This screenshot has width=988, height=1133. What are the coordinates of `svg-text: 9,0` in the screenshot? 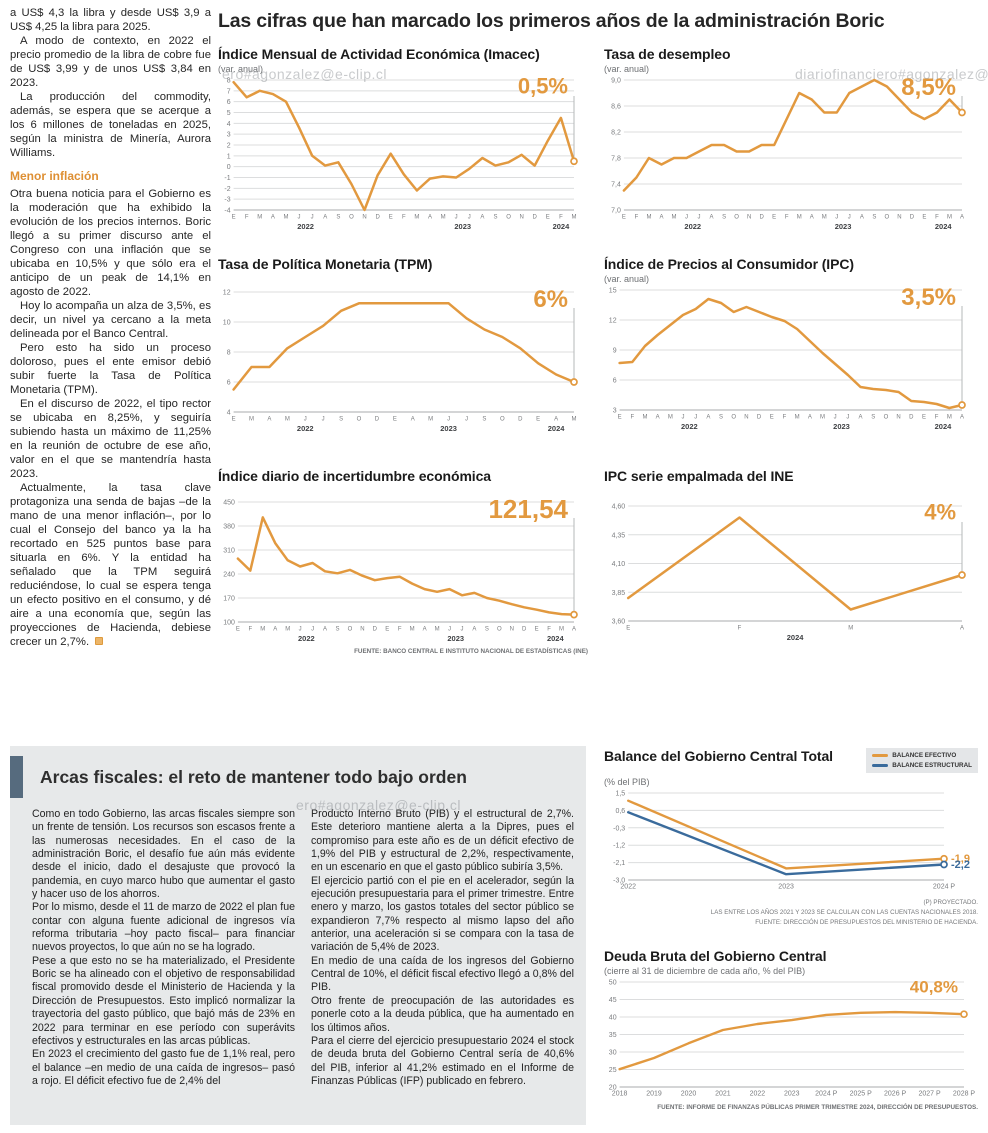 It's located at (616, 81).